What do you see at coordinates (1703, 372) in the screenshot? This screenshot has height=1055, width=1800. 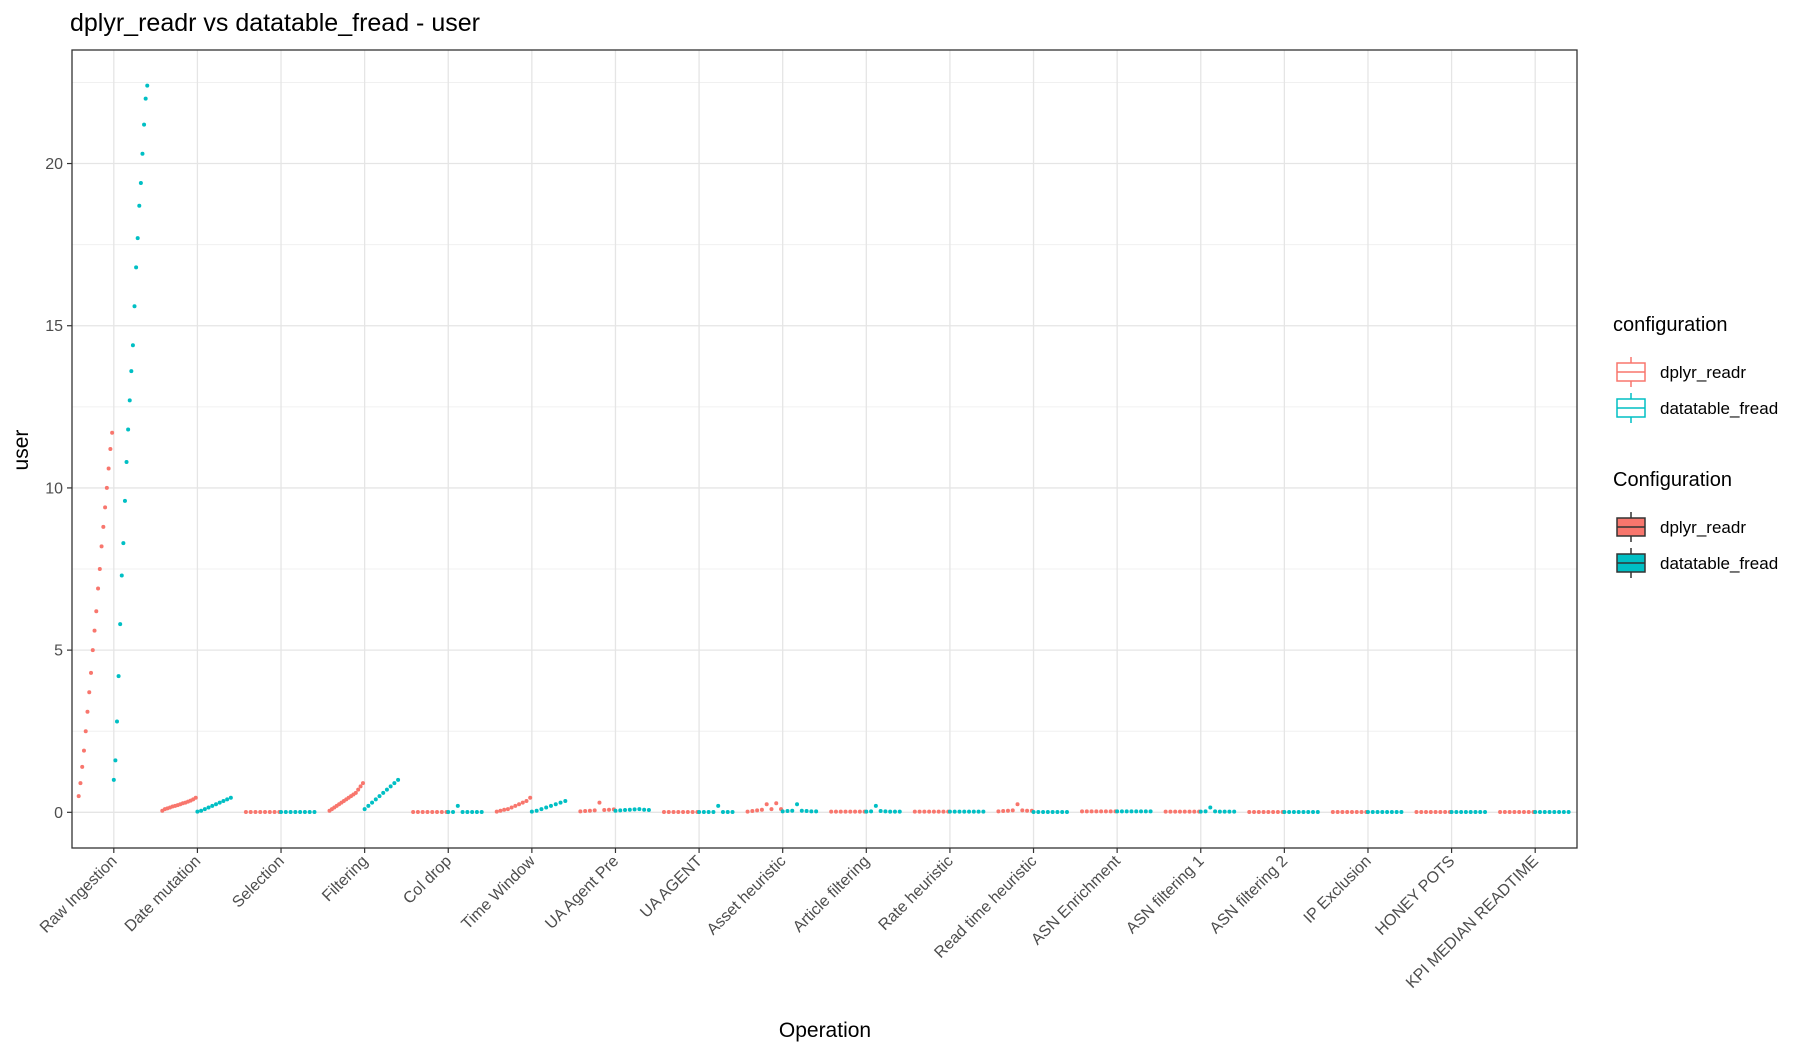 I see `legend-label: dplyr_readr` at bounding box center [1703, 372].